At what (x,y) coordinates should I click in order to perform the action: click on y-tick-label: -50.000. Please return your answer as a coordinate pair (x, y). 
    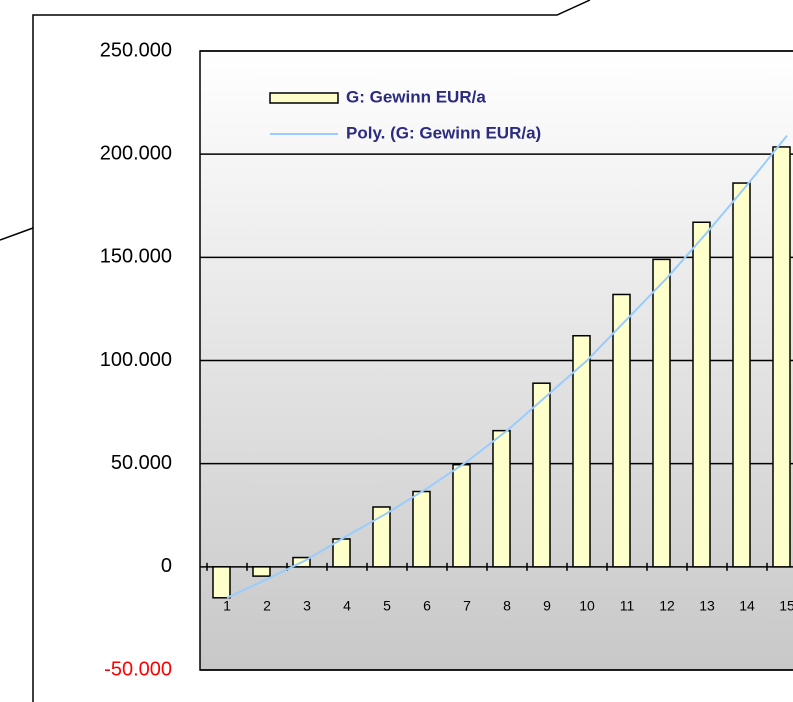
    Looking at the image, I should click on (138, 669).